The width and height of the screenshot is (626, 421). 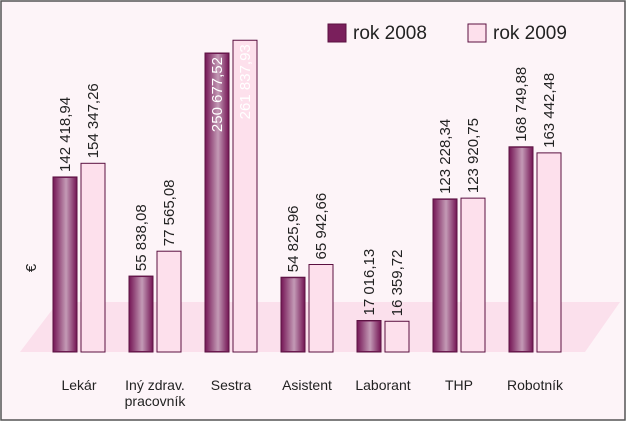 What do you see at coordinates (307, 385) in the screenshot?
I see `x-tick-label: Asistent` at bounding box center [307, 385].